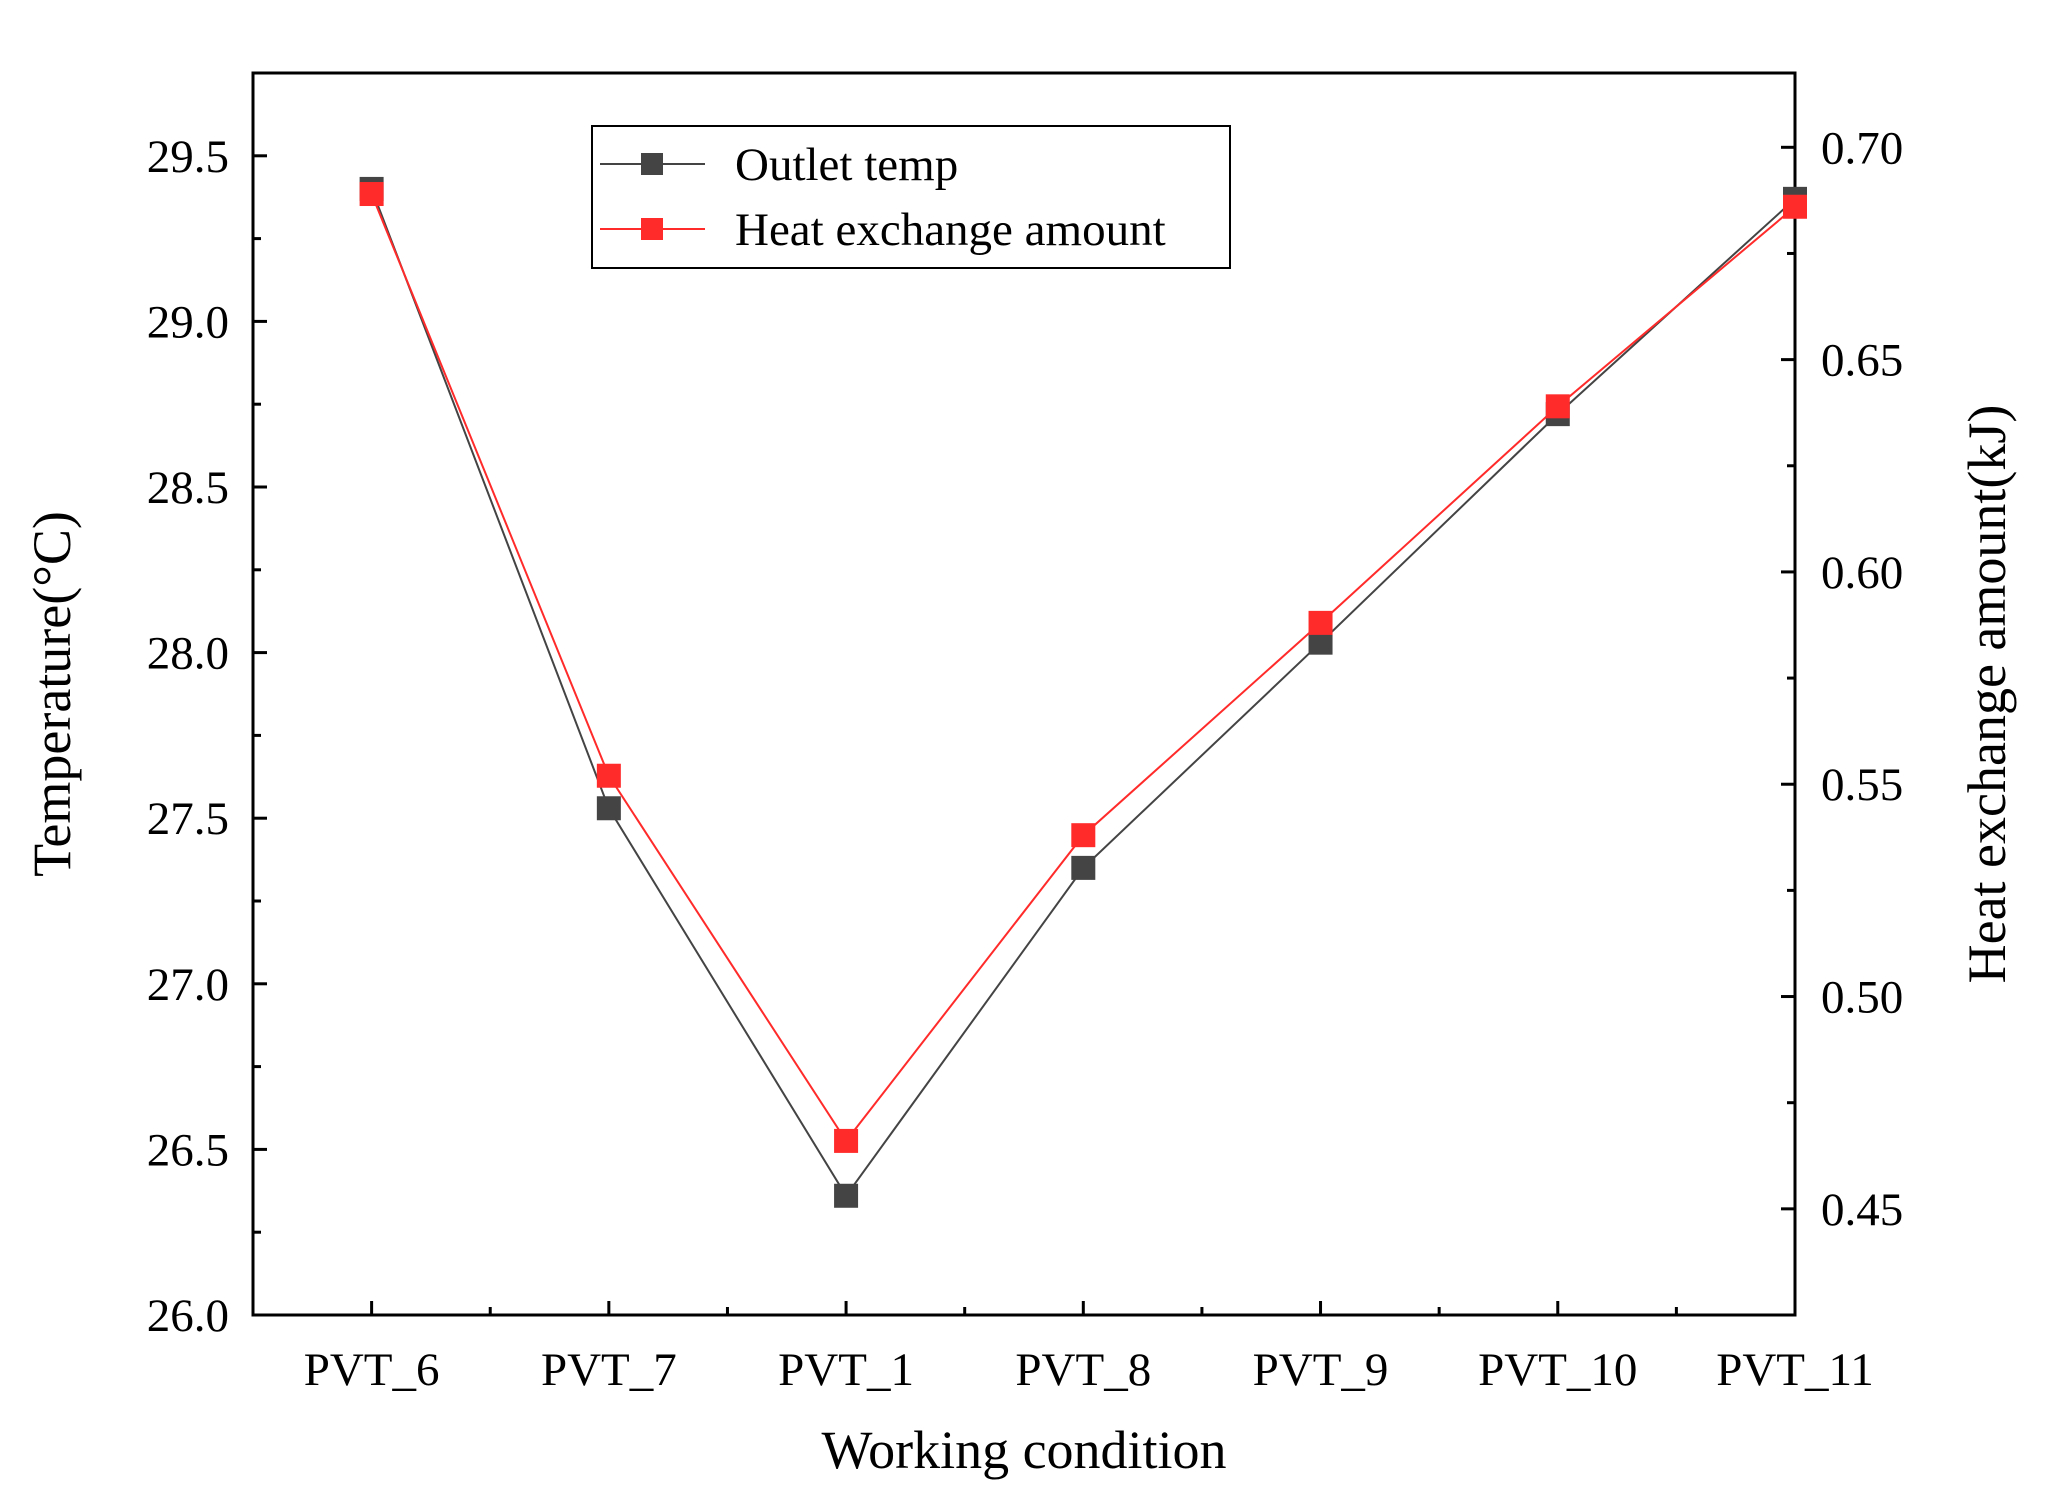 Image resolution: width=2052 pixels, height=1504 pixels. I want to click on x-tick-label: PVT_8, so click(1083, 1370).